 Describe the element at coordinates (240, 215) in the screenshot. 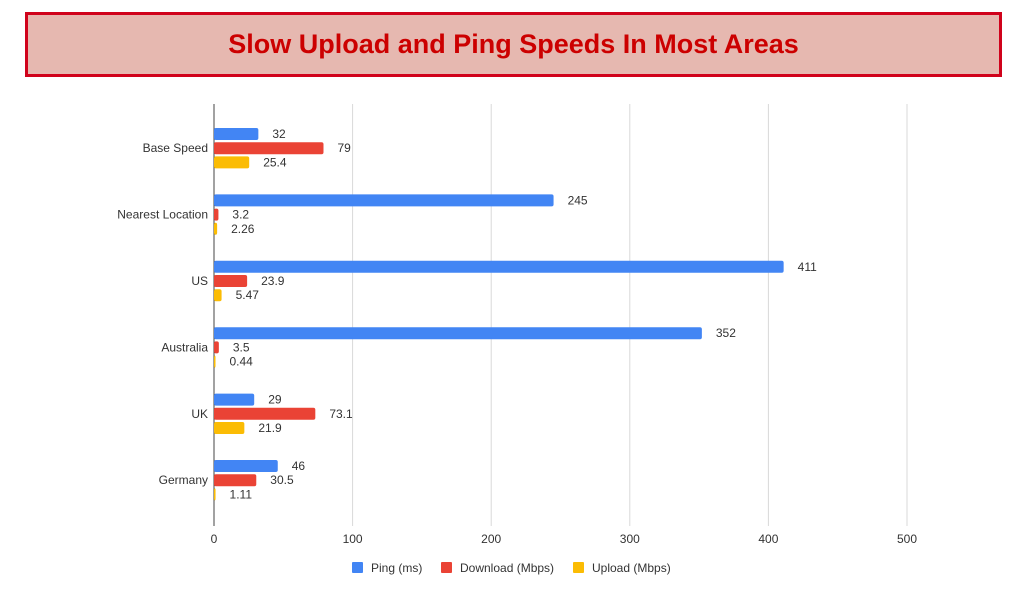

I see `data-label: 3.2` at that location.